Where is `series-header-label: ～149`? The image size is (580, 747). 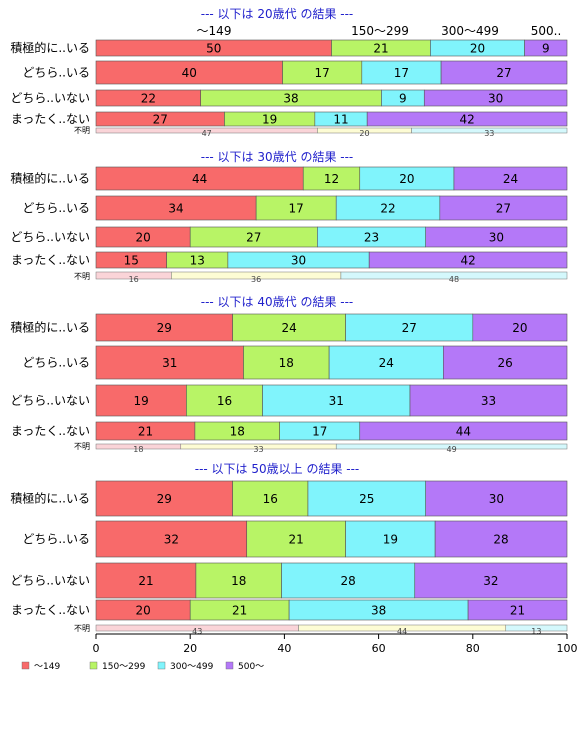
series-header-label: ～149 is located at coordinates (214, 31).